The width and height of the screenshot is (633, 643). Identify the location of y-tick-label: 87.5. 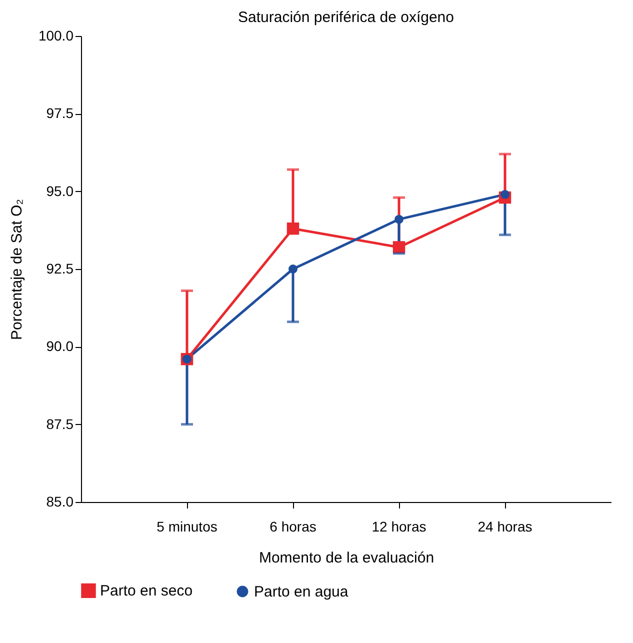
(60, 424).